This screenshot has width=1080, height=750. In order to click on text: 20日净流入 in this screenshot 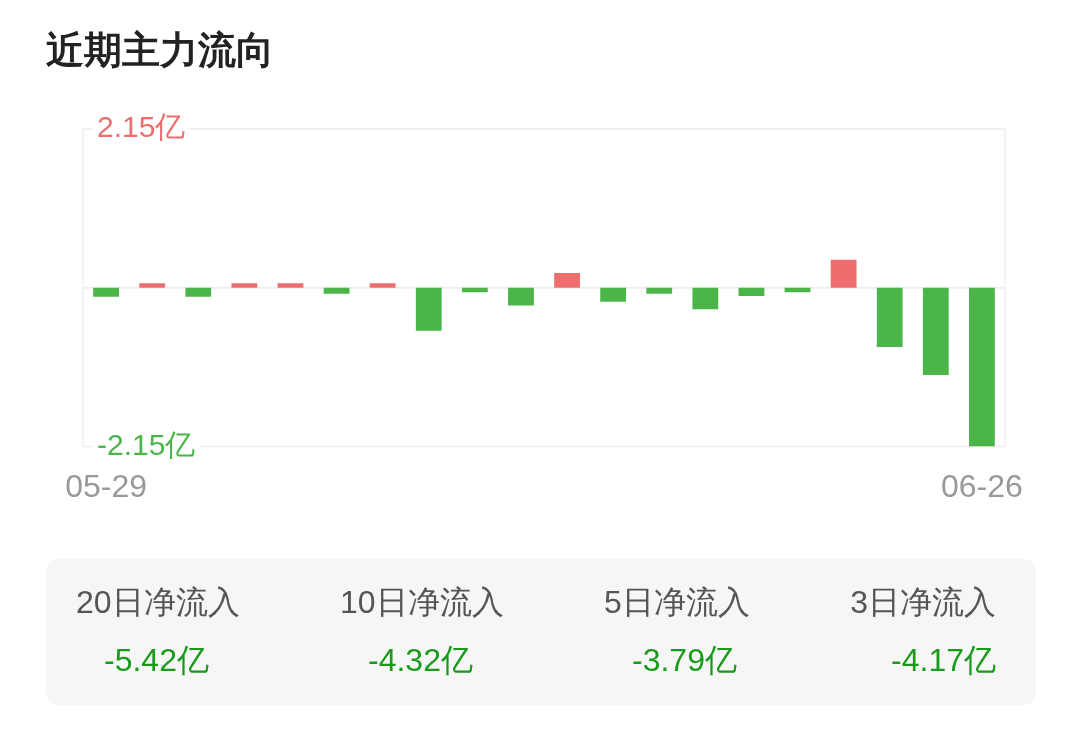, I will do `click(158, 602)`.